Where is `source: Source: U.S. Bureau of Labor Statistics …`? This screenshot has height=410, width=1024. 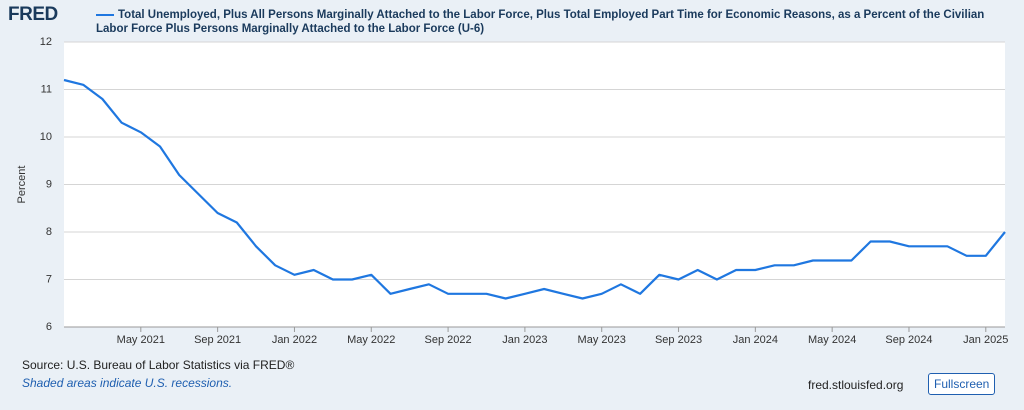
source: Source: U.S. Bureau of Labor Statistics … is located at coordinates (158, 365).